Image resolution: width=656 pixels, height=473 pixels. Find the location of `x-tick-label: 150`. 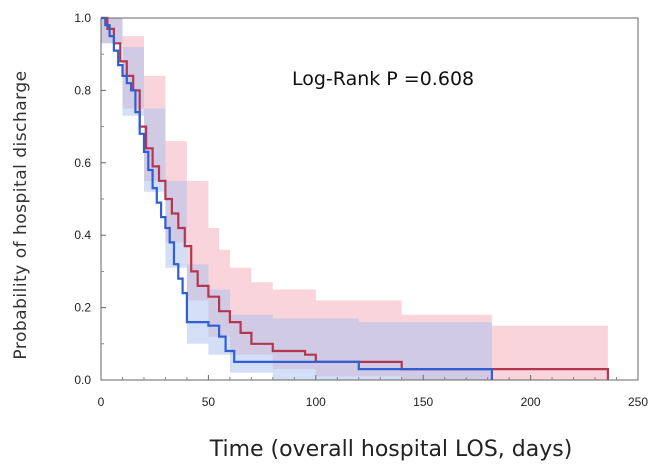

x-tick-label: 150 is located at coordinates (423, 402).